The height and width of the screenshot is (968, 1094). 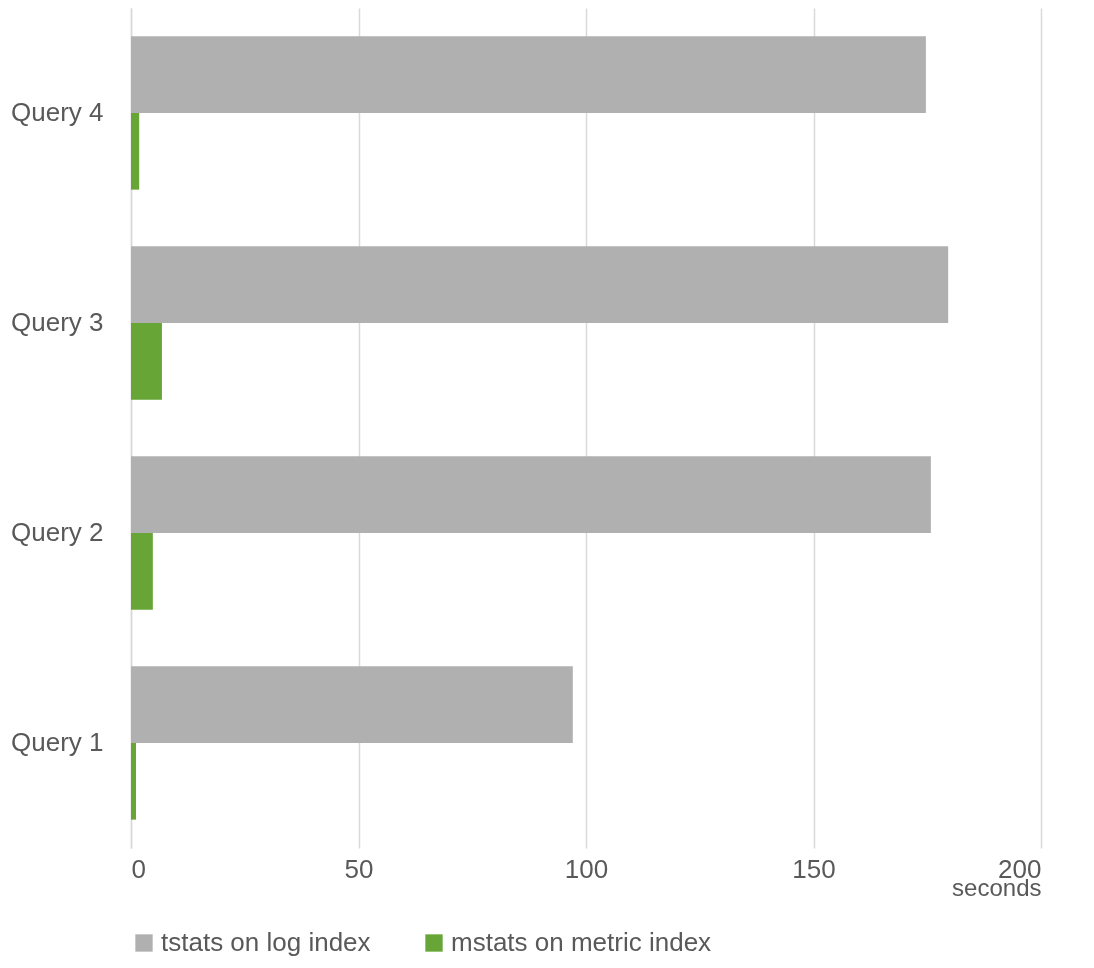 I want to click on y-tick-label: Query 2, so click(x=57, y=532).